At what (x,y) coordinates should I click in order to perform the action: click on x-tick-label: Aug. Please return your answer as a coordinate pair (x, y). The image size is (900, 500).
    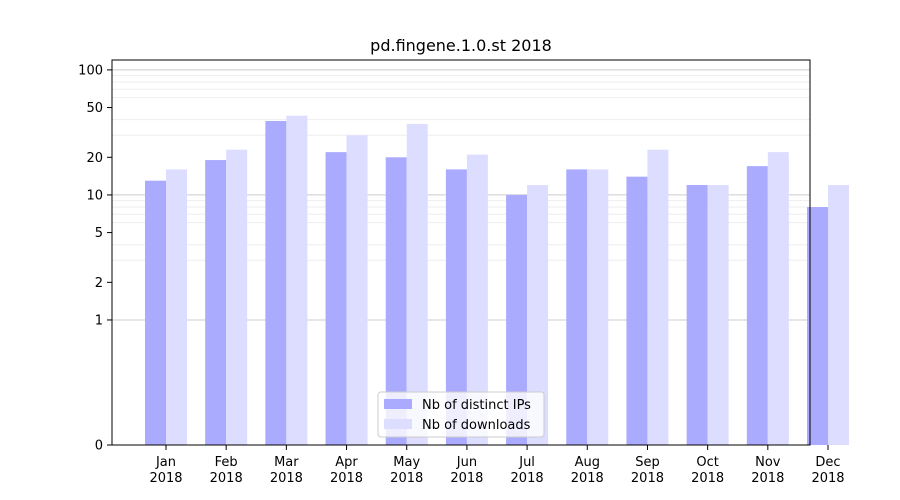
    Looking at the image, I should click on (587, 462).